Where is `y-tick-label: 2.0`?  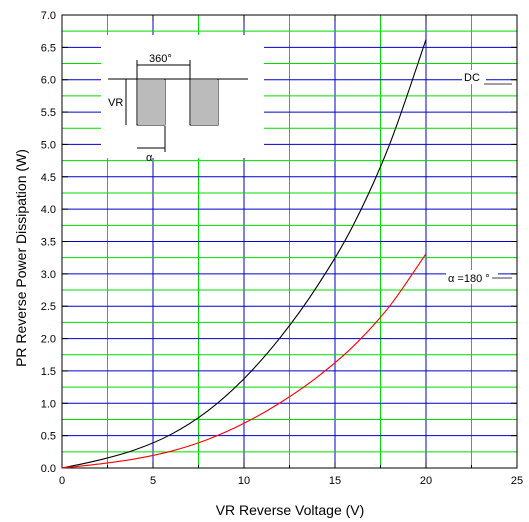 y-tick-label: 2.0 is located at coordinates (48, 340).